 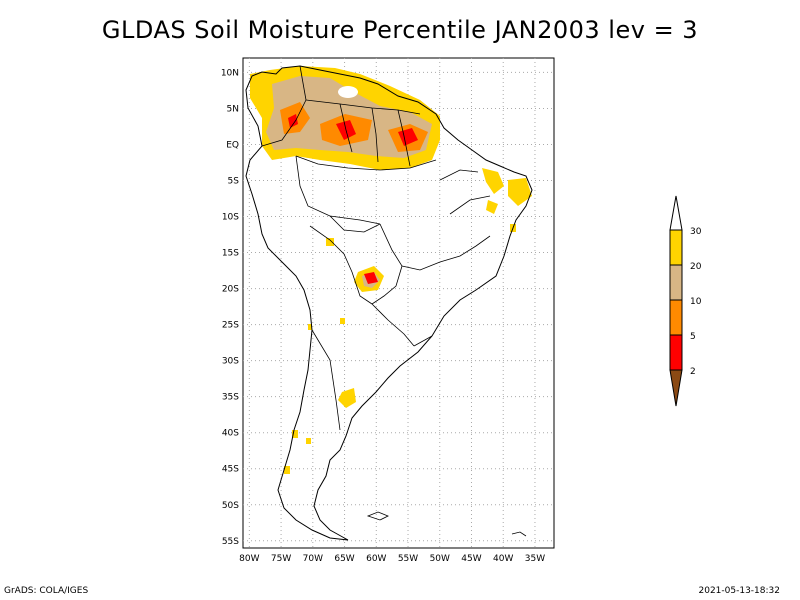 I want to click on x-tick-labels: 80W 75W 70W 65W 60W 55W 50W 45W 40W 35W, so click(x=392, y=559).